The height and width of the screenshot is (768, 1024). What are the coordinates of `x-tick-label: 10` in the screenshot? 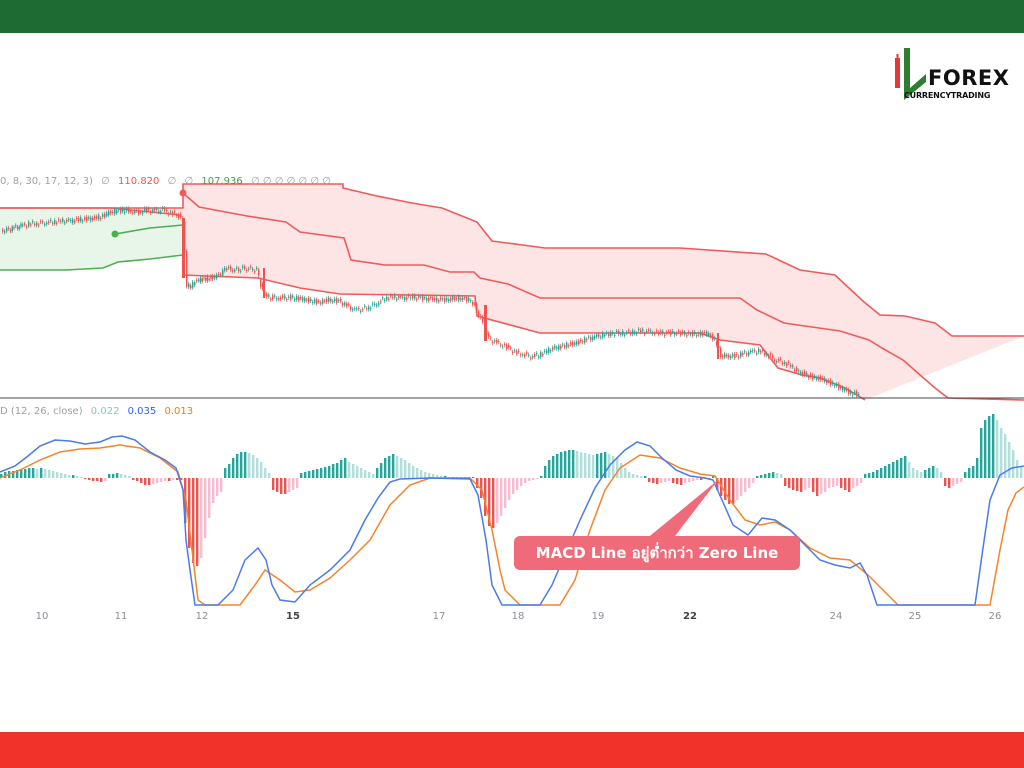 It's located at (42, 616).